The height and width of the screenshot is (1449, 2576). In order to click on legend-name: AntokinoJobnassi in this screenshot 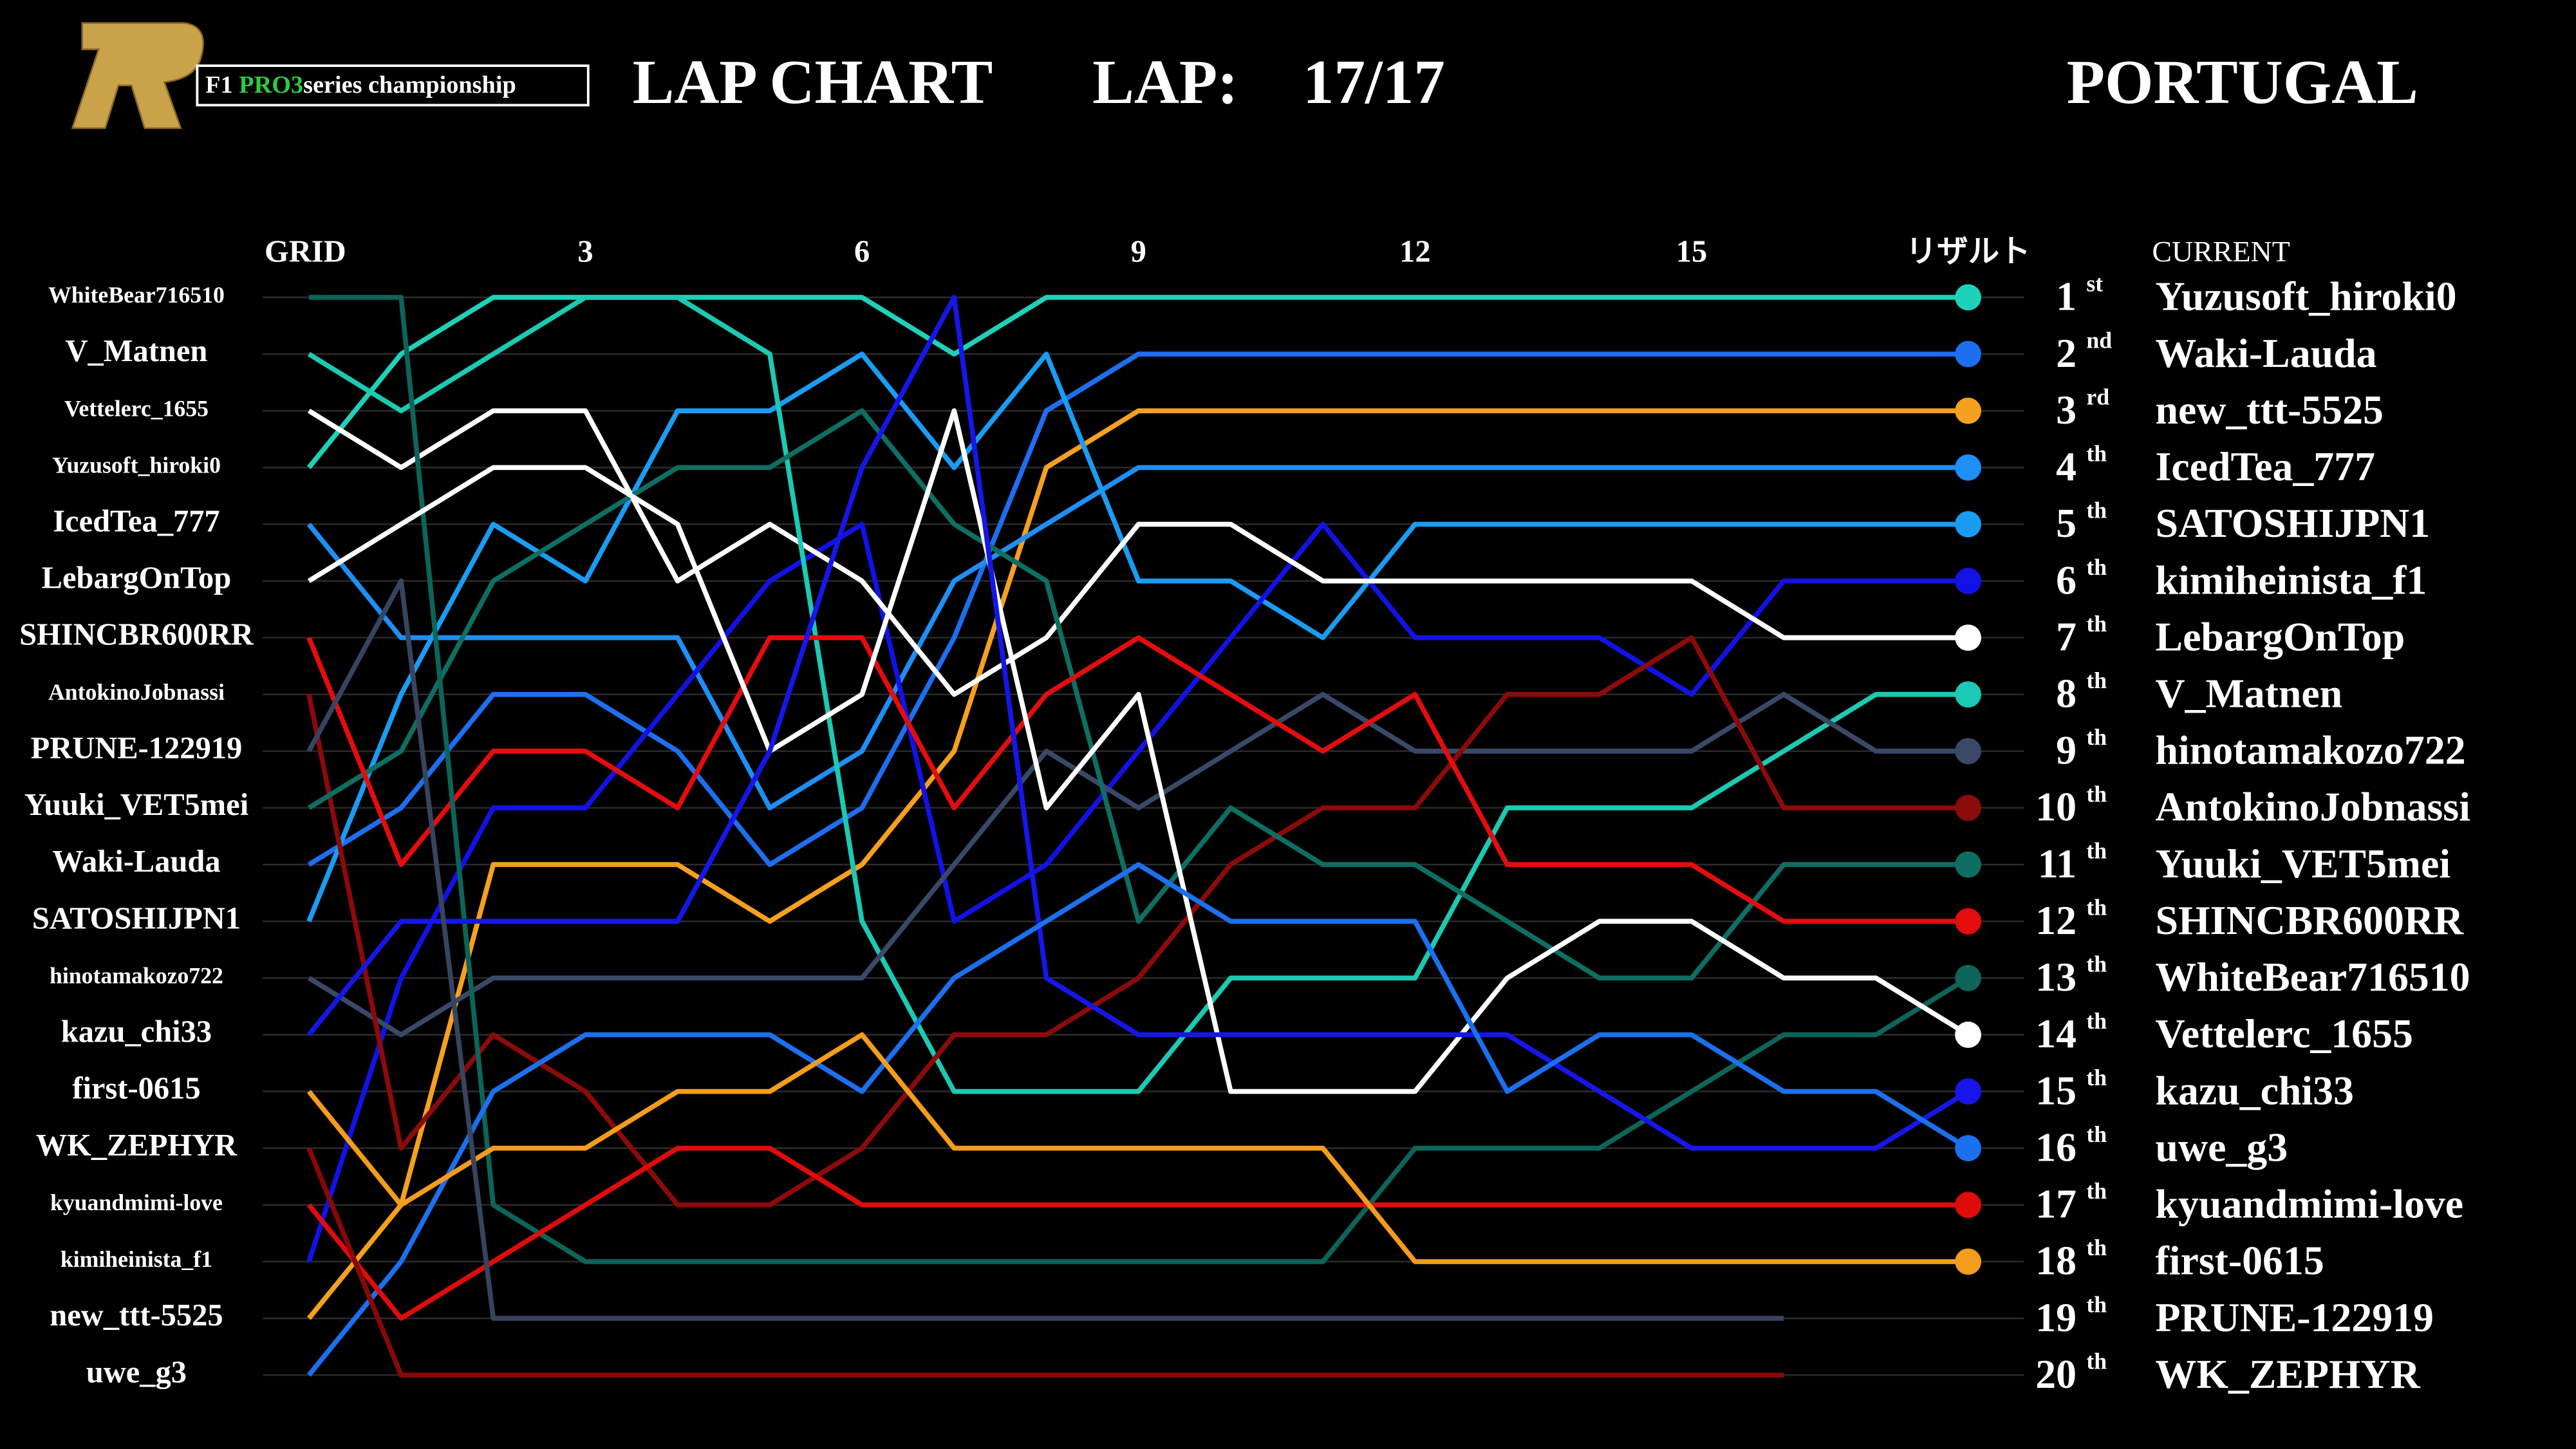, I will do `click(2313, 807)`.